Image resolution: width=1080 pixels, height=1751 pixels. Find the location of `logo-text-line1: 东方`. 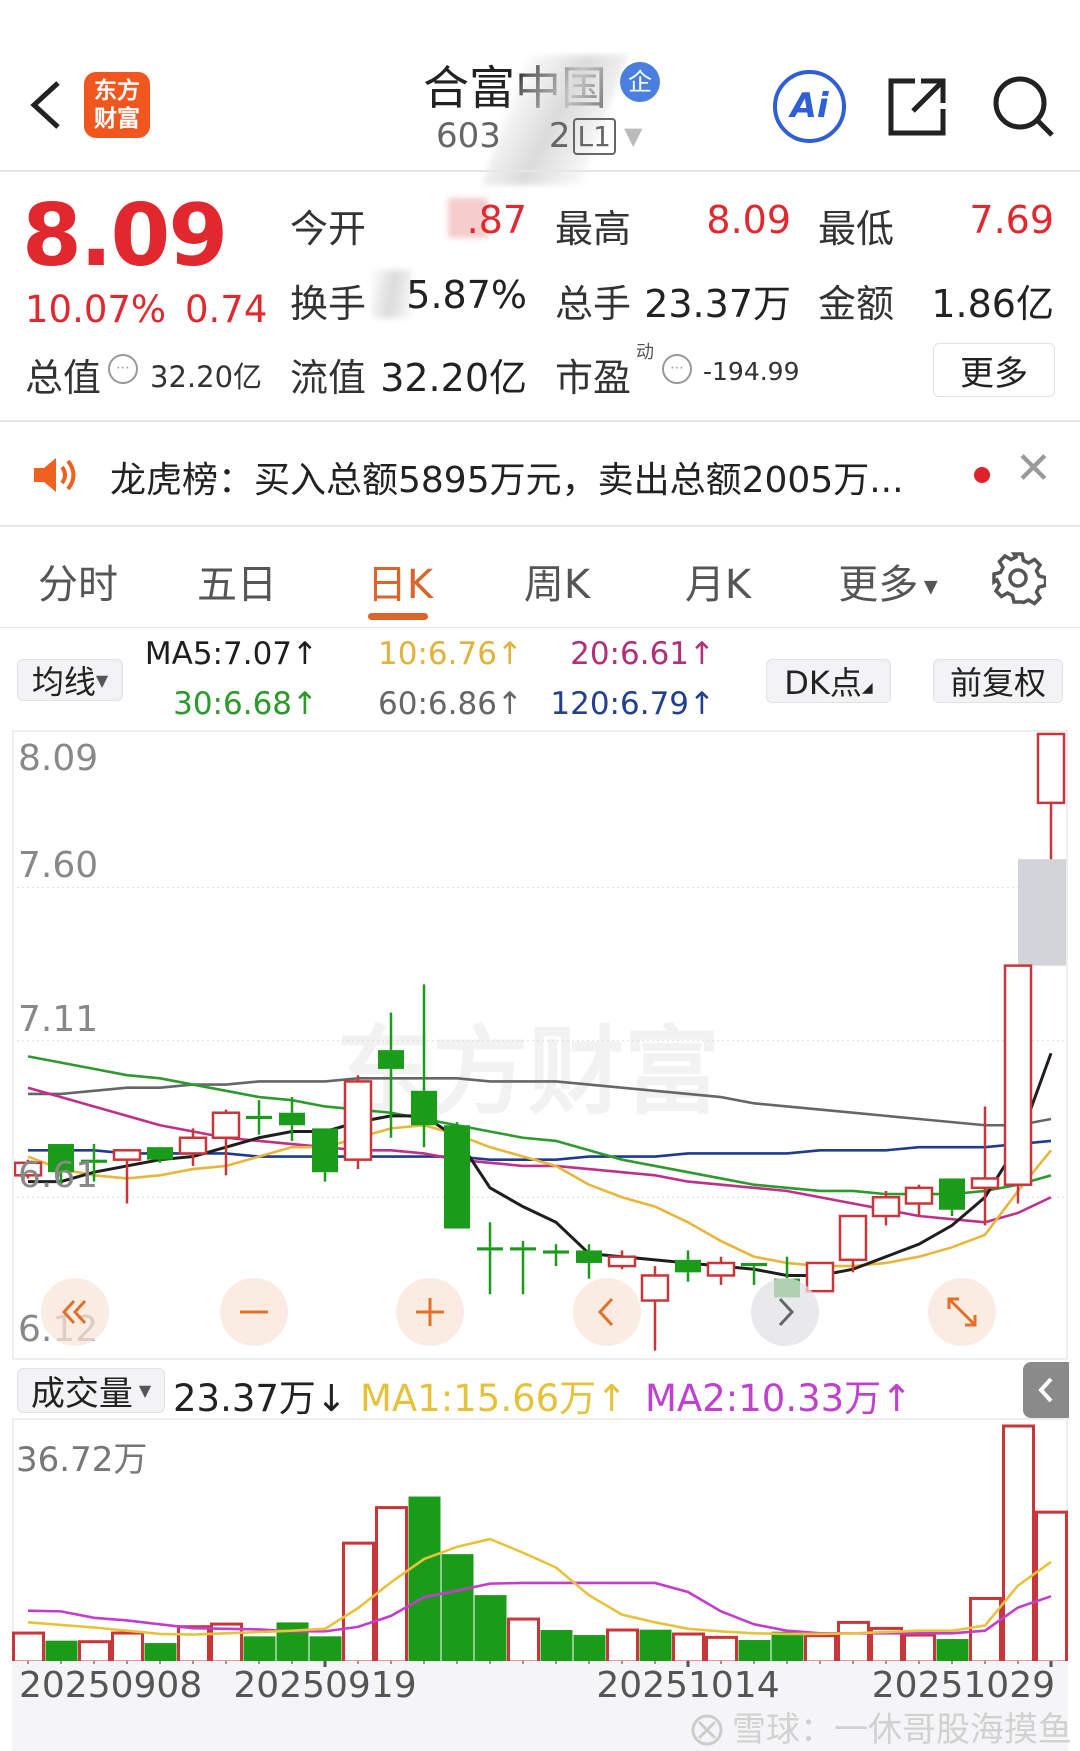

logo-text-line1: 东方 is located at coordinates (117, 91).